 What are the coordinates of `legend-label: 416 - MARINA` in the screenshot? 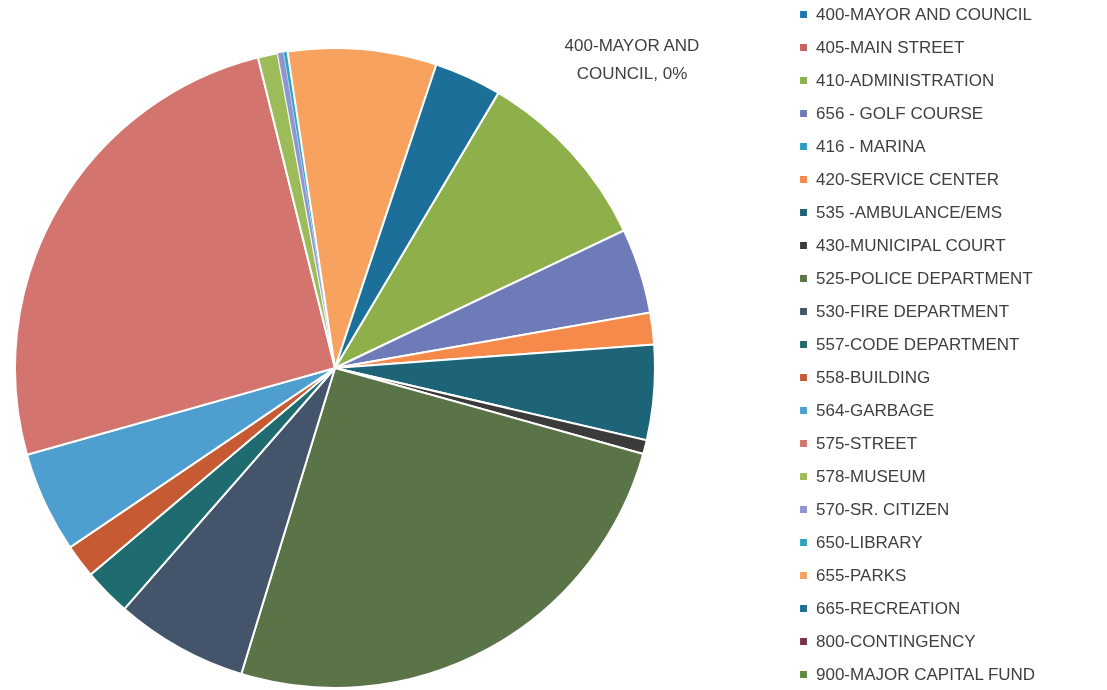 It's located at (871, 146).